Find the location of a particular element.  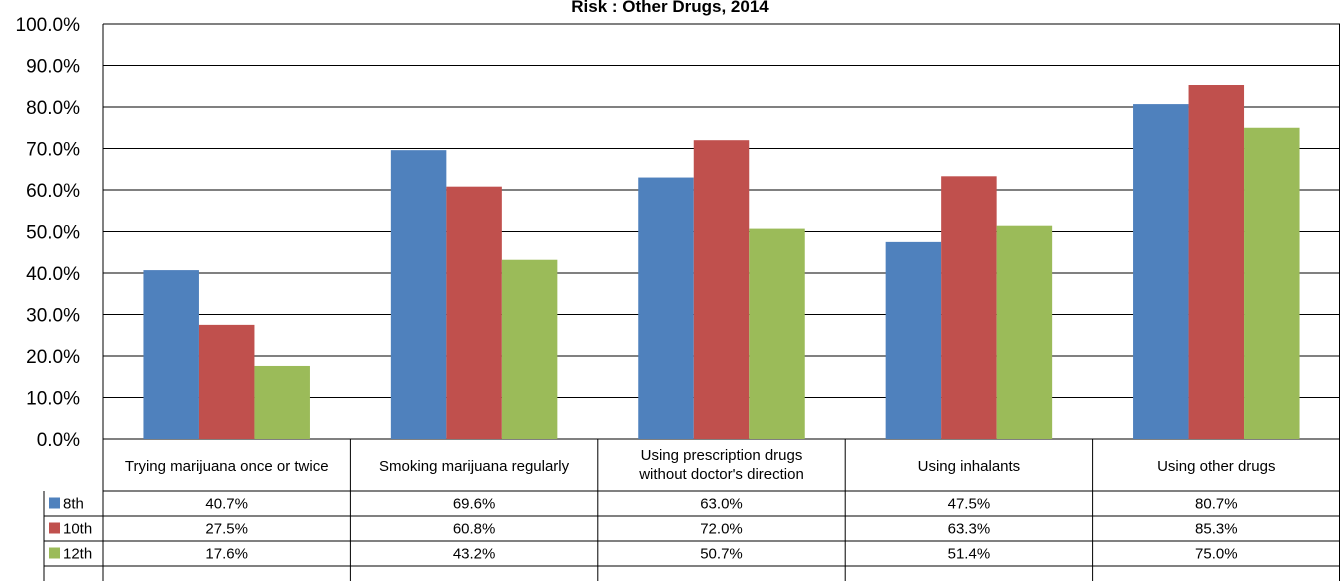

category-label-line: Using prescription drugs is located at coordinates (722, 455).